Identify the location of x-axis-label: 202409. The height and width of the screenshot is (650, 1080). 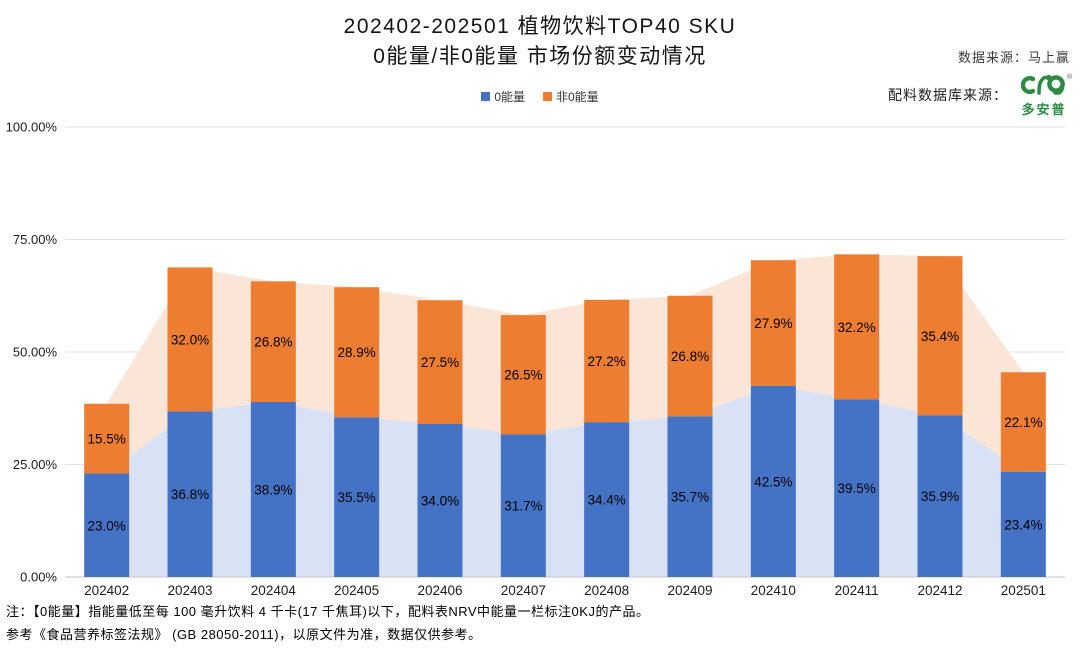
(689, 590).